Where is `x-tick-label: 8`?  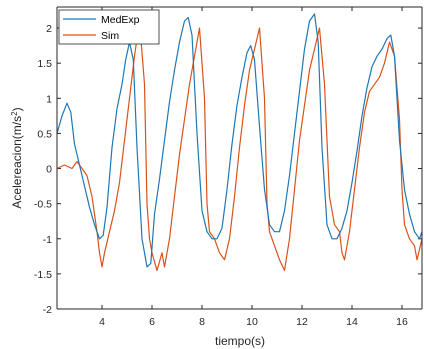
x-tick-label: 8 is located at coordinates (202, 322).